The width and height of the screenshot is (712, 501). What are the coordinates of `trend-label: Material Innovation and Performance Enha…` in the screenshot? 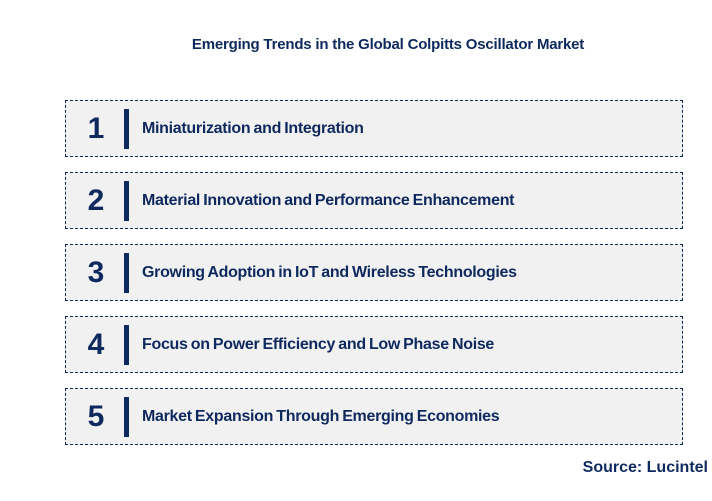 It's located at (328, 200).